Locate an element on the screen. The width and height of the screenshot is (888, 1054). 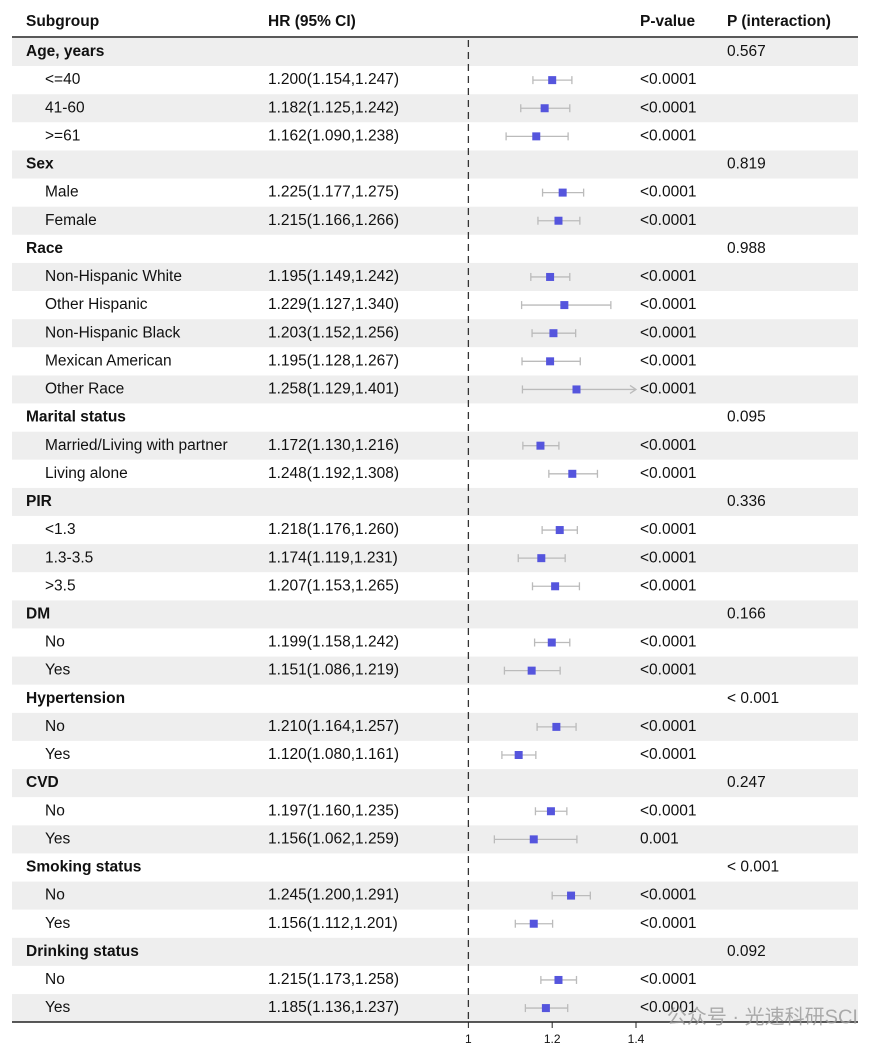
ci-text: 1.203(1.152,1.256) is located at coordinates (333, 332).